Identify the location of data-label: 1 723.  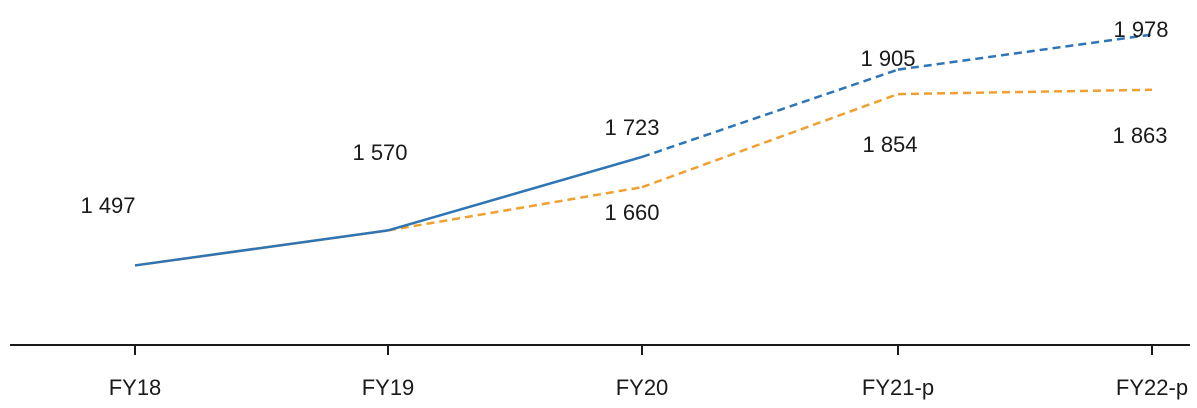
(631, 127).